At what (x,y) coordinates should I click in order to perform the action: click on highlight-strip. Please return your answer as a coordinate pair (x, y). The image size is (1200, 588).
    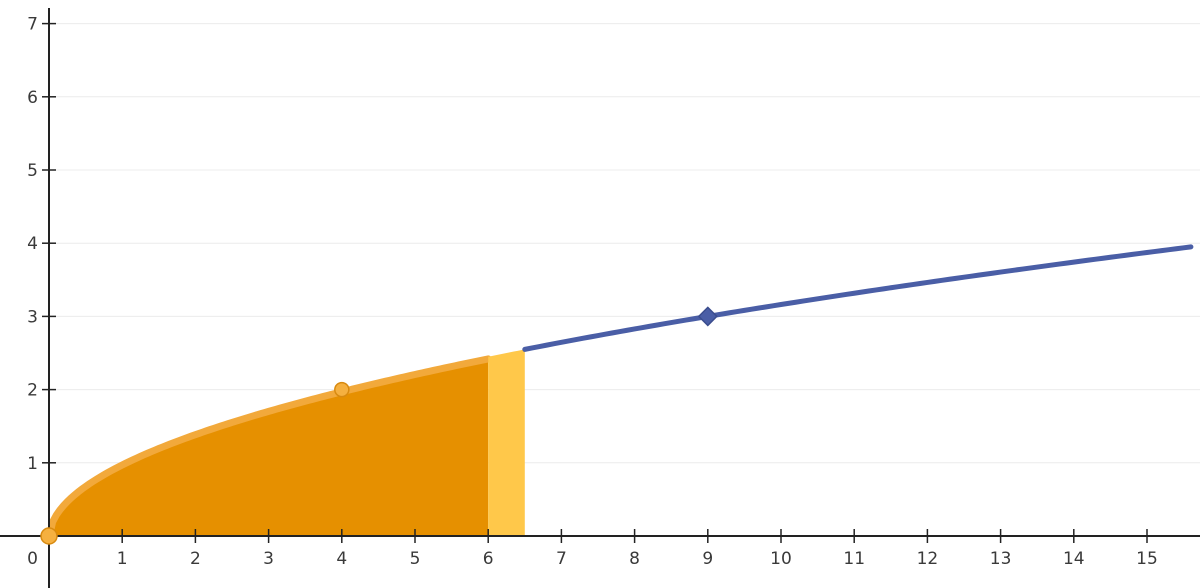
    Looking at the image, I should click on (506, 442).